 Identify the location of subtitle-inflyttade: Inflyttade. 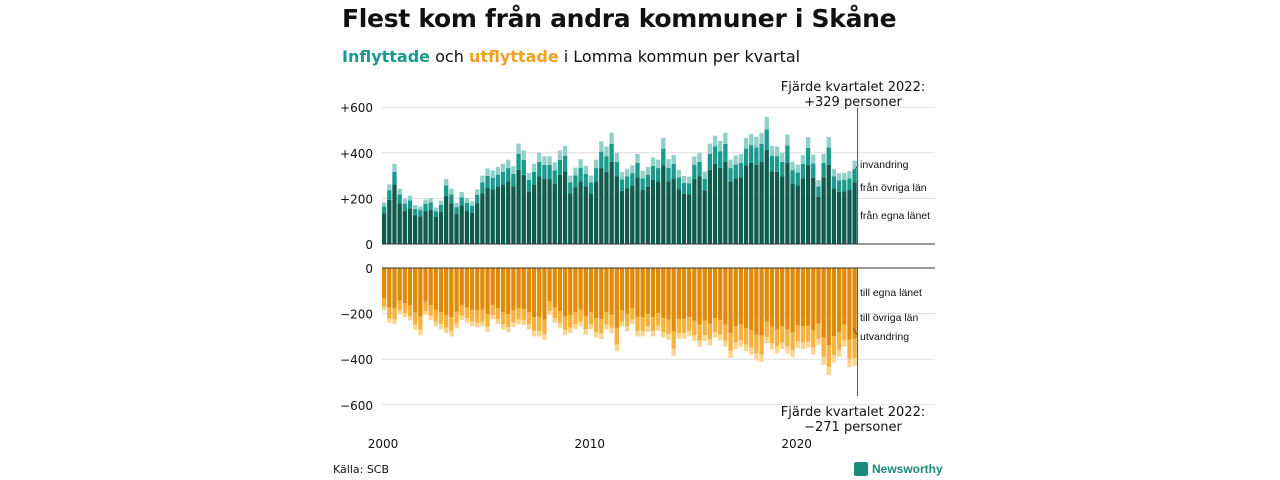
(386, 56).